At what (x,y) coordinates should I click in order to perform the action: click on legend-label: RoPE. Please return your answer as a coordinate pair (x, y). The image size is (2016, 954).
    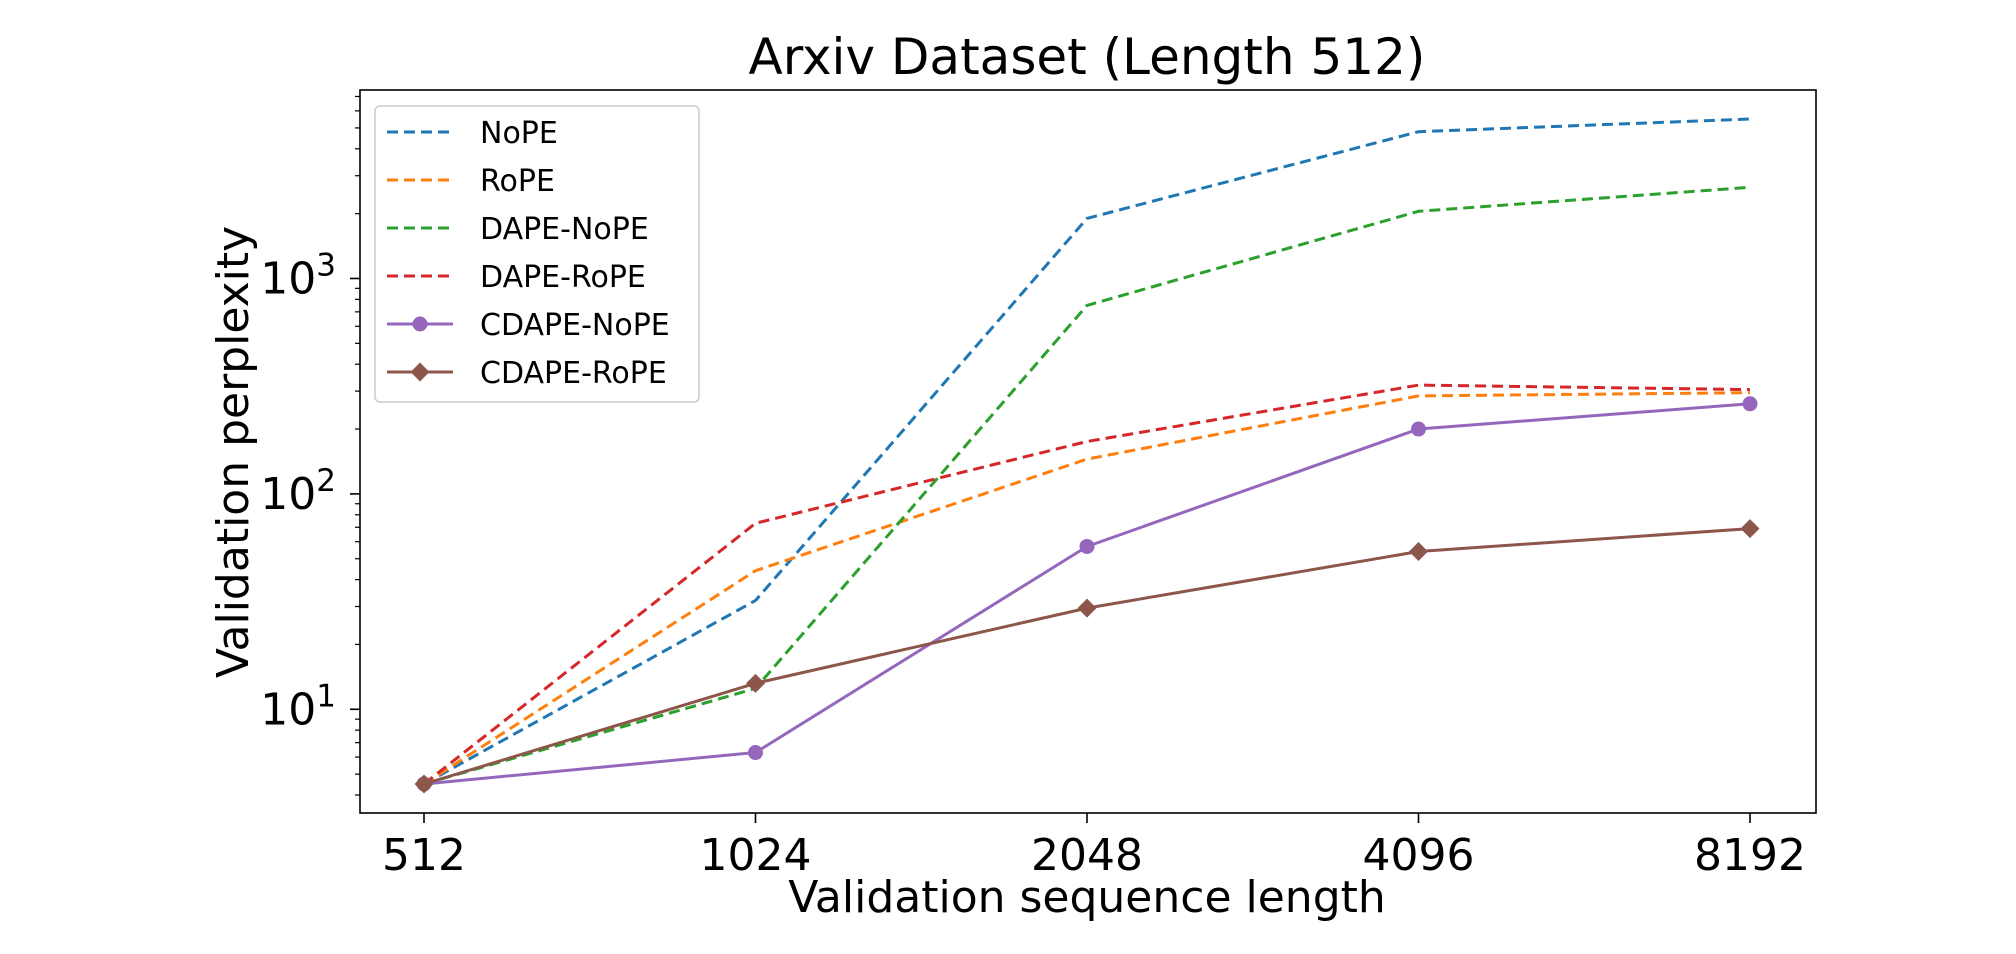
    Looking at the image, I should click on (517, 181).